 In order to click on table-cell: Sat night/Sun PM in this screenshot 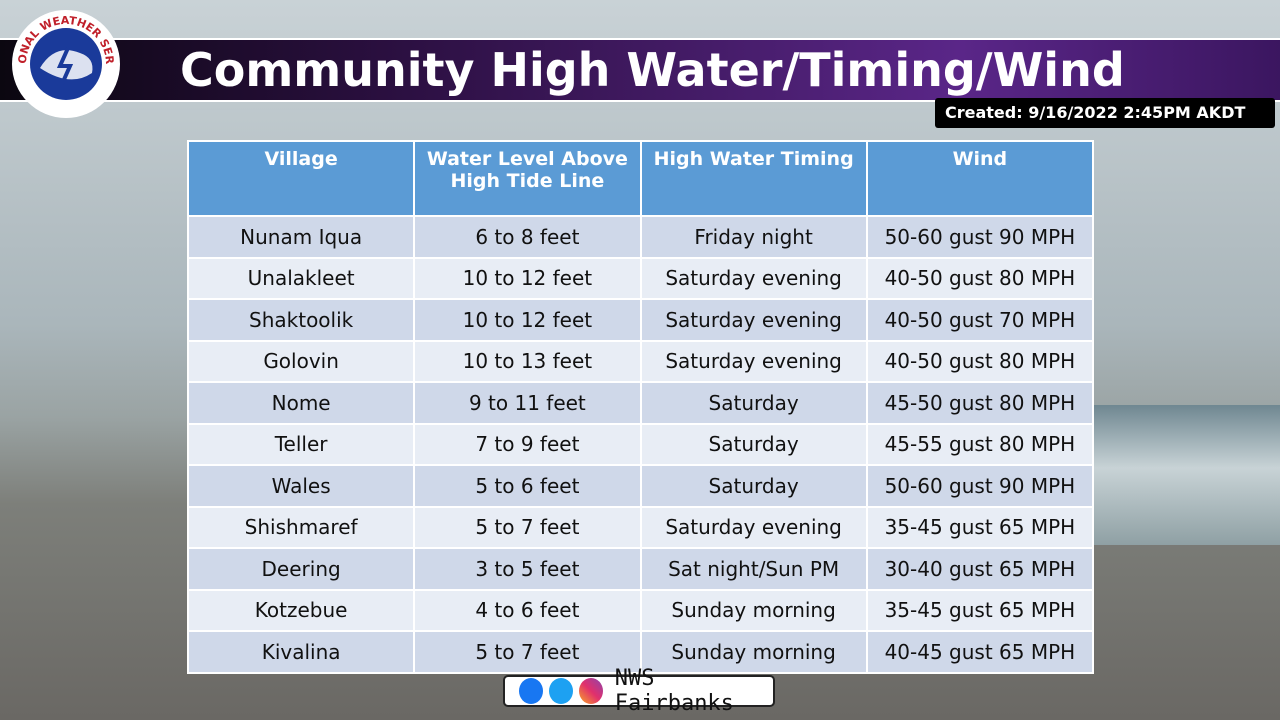, I will do `click(753, 569)`.